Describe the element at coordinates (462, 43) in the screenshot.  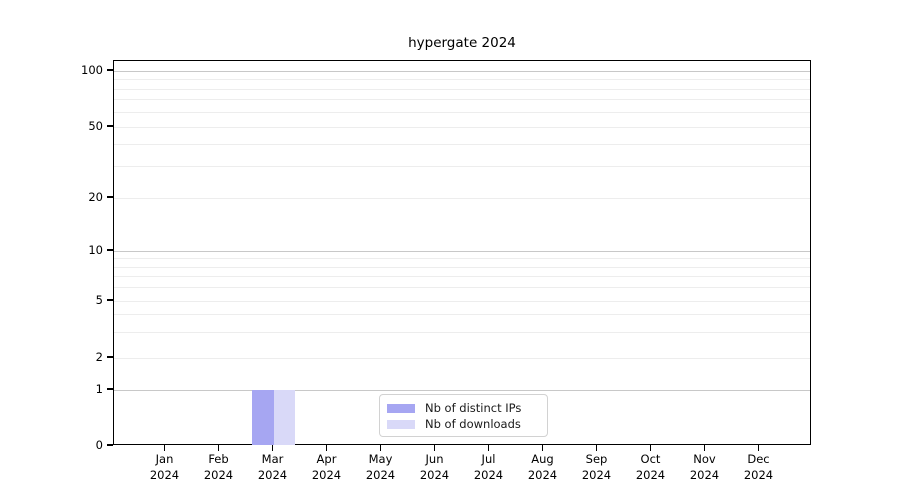
I see `chart-title: hypergate 2024` at that location.